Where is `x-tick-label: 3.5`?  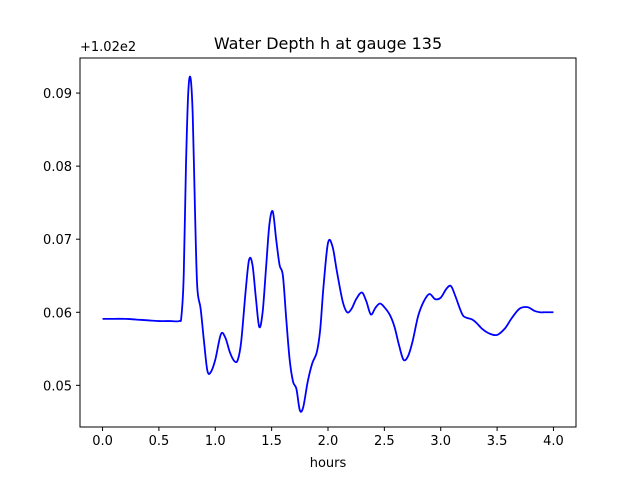
x-tick-label: 3.5 is located at coordinates (497, 441).